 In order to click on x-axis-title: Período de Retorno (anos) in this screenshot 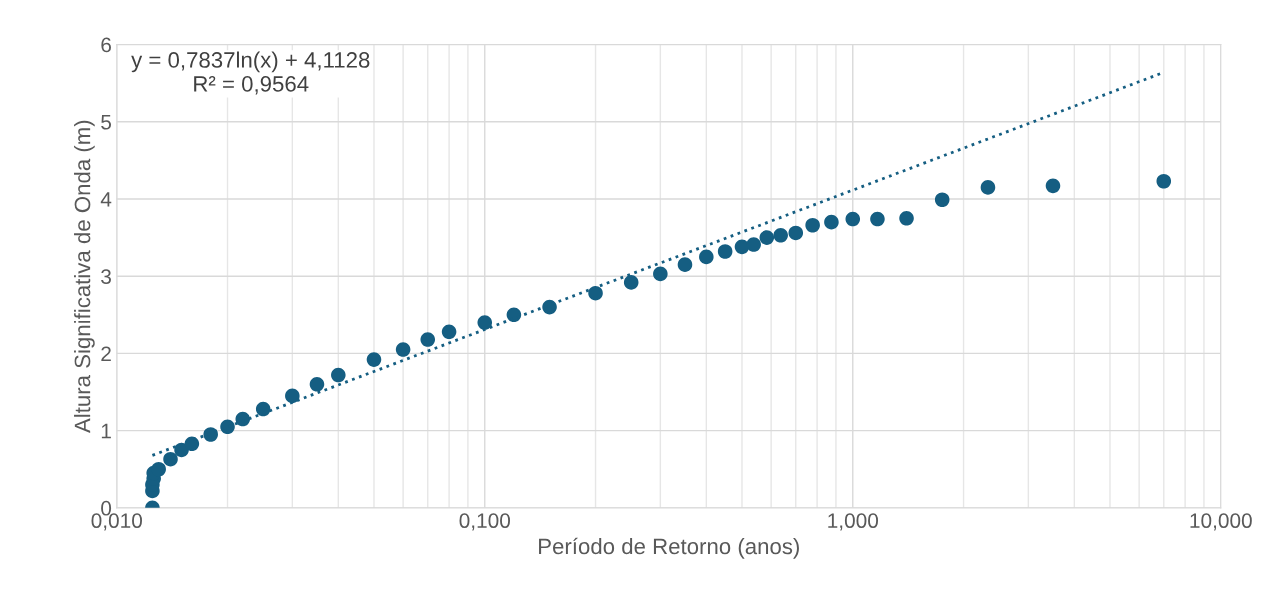, I will do `click(669, 548)`.